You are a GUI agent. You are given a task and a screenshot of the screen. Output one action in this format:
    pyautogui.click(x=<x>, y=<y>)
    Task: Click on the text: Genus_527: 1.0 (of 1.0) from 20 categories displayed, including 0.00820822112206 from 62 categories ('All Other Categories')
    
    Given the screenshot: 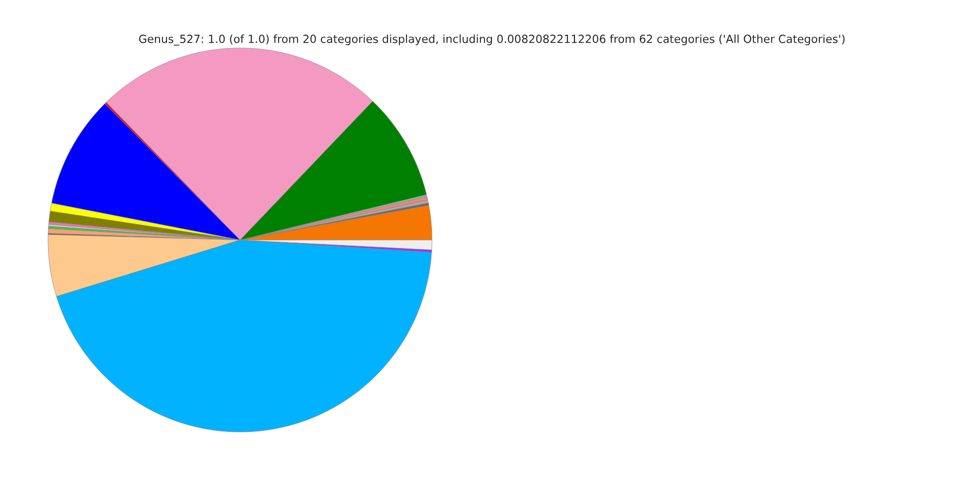 What is the action you would take?
    pyautogui.click(x=492, y=40)
    